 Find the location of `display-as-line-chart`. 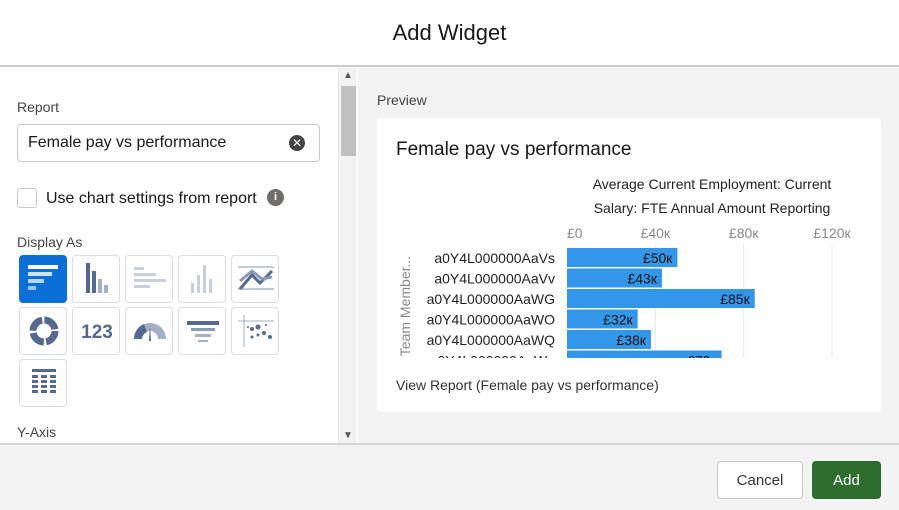

display-as-line-chart is located at coordinates (255, 279).